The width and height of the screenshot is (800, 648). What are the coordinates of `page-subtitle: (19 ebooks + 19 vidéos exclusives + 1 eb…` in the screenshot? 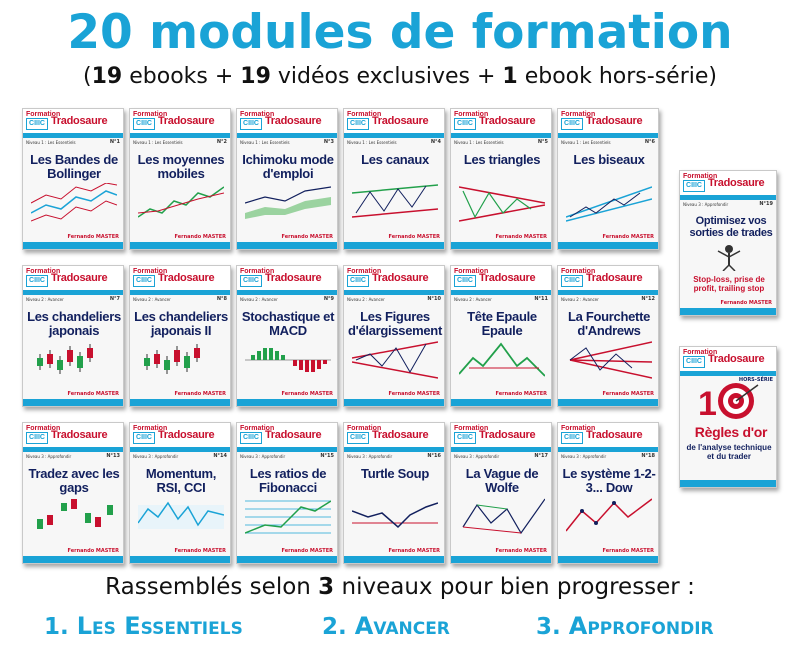 It's located at (400, 77).